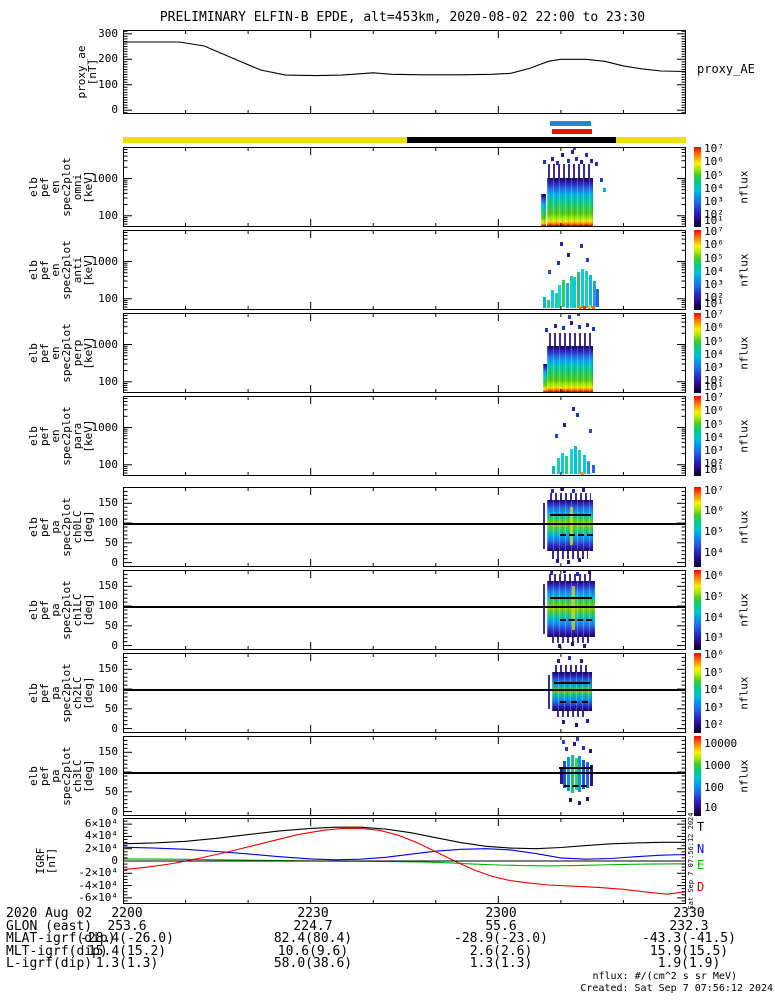 The image size is (775, 1000). I want to click on line-series-igrf, so click(404, 860).